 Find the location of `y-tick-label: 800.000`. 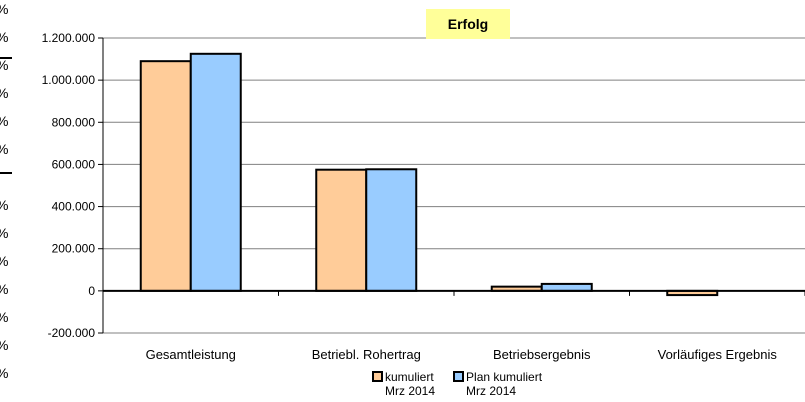

y-tick-label: 800.000 is located at coordinates (74, 122).